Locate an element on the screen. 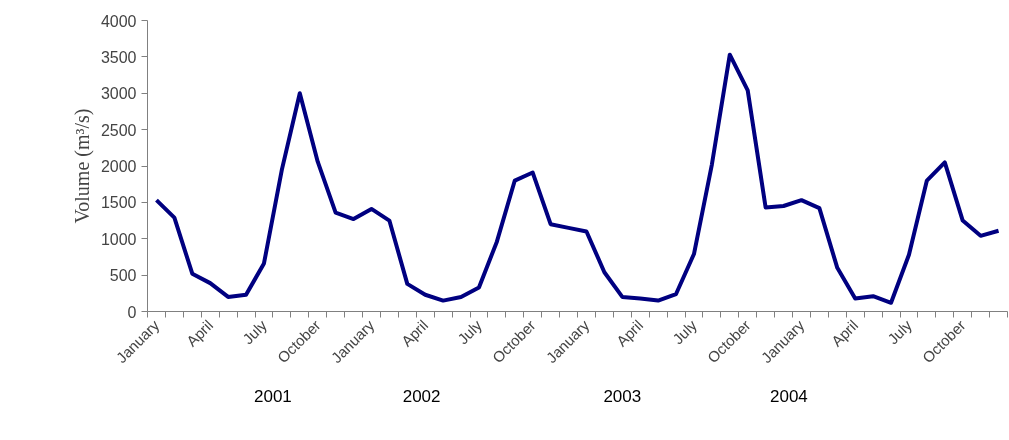  text: 2004 is located at coordinates (789, 396).